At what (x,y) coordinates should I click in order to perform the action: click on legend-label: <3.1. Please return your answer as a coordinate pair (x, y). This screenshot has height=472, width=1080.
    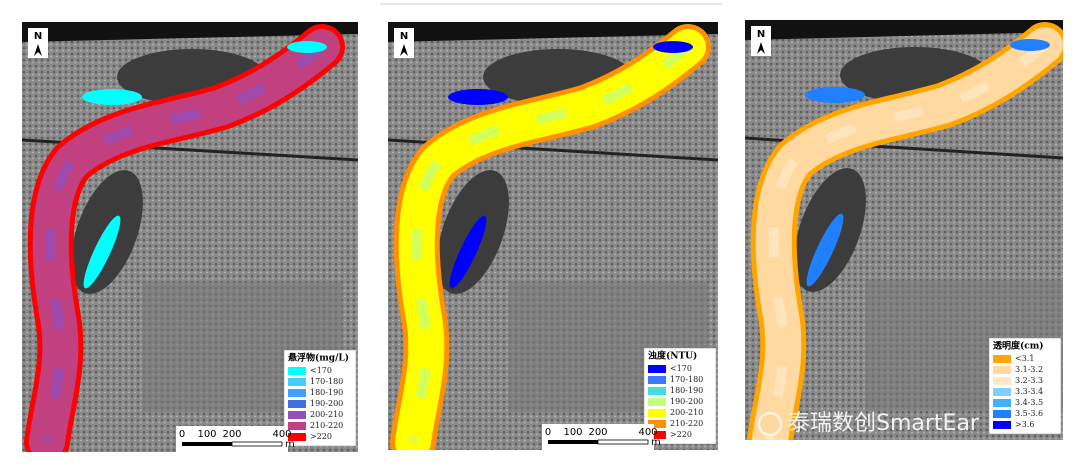
    Looking at the image, I should click on (1024, 358).